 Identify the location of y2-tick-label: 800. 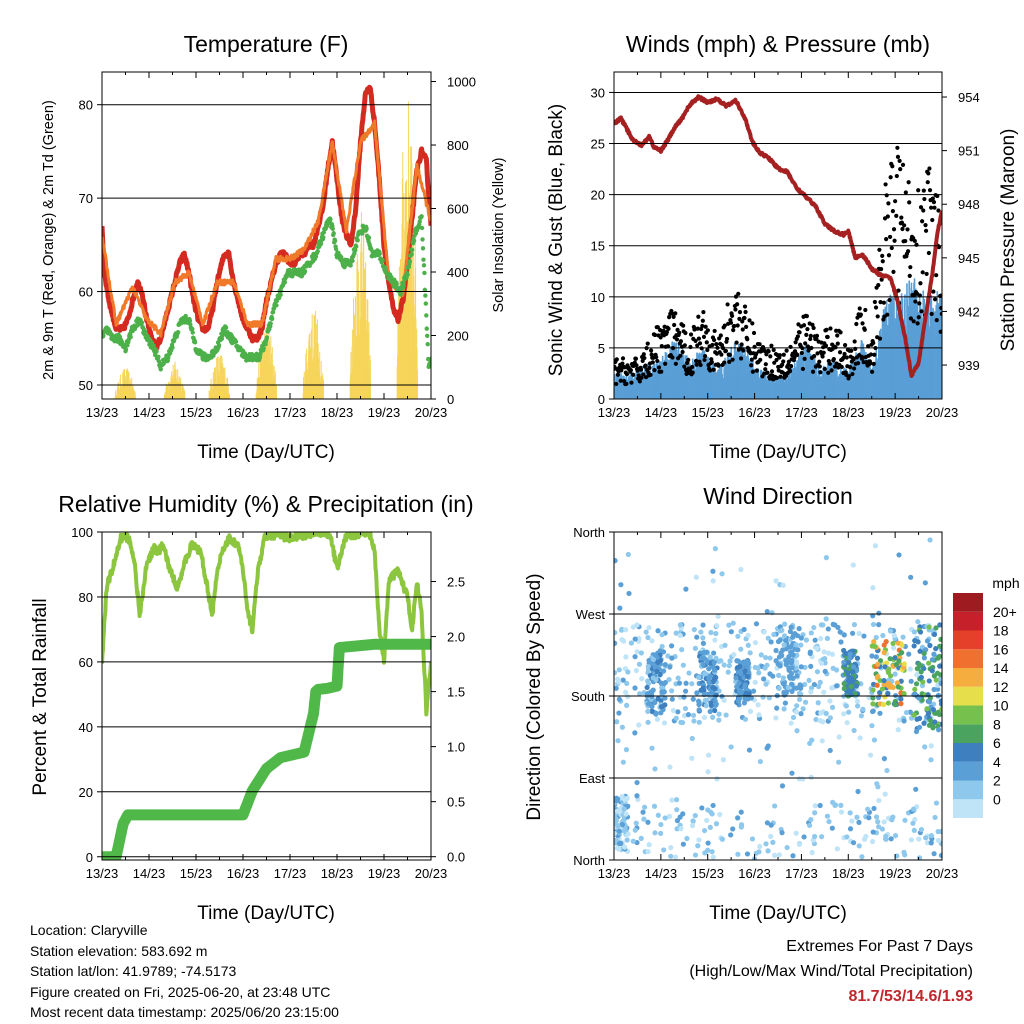
(458, 145).